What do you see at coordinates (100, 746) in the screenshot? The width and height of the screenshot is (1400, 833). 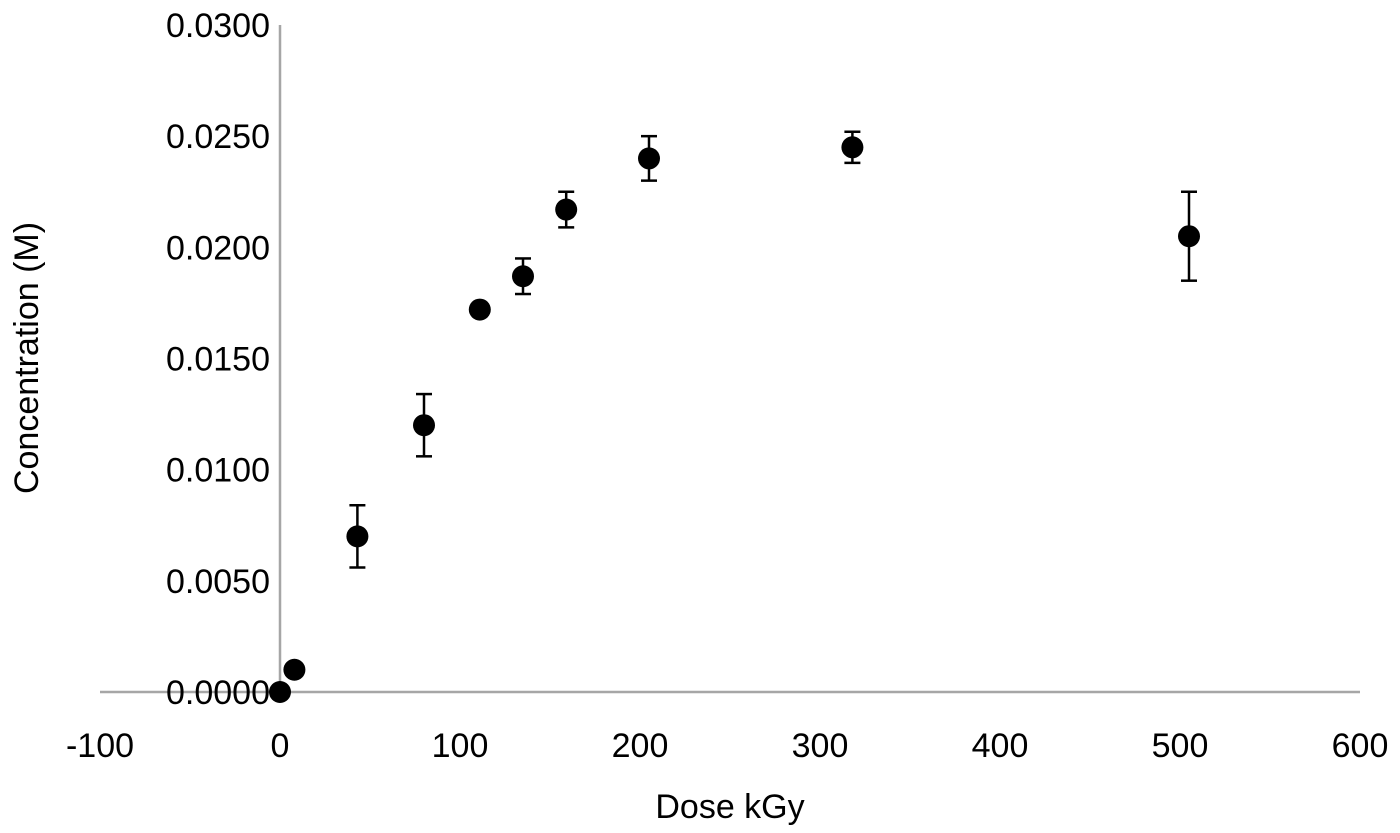 I see `x-tick-label: -100` at bounding box center [100, 746].